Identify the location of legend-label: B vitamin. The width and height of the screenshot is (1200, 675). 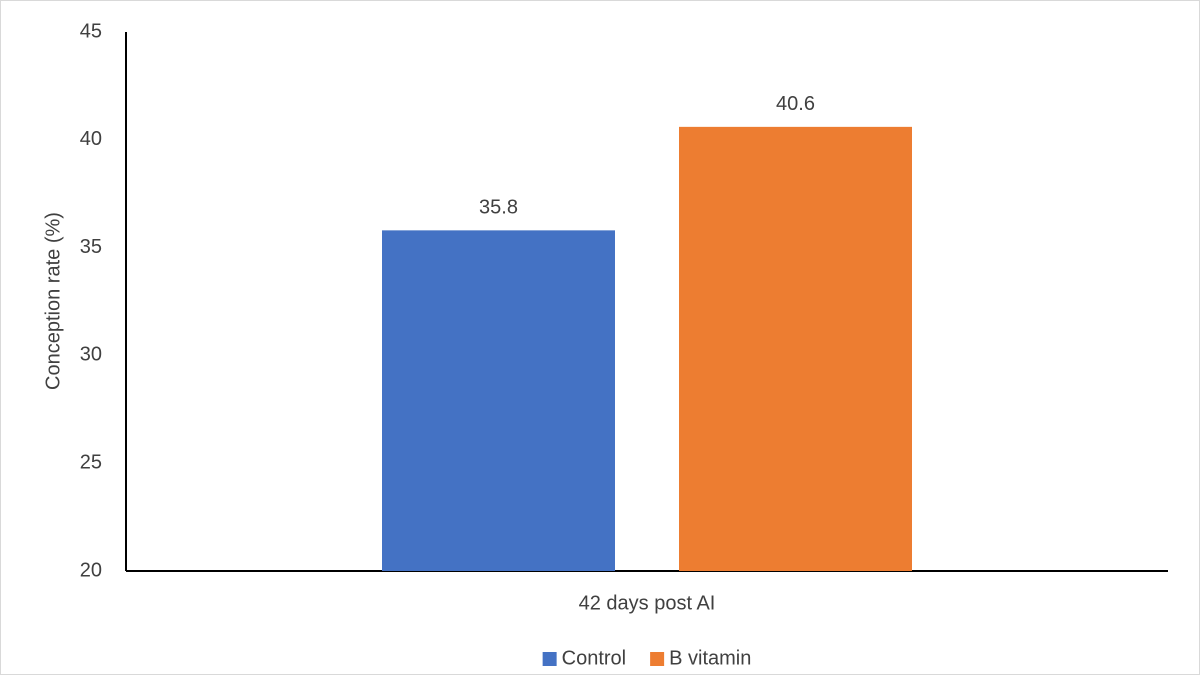
(710, 658).